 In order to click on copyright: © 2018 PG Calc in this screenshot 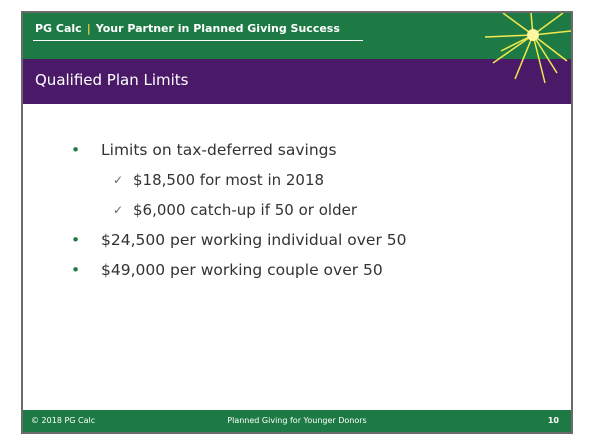, I will do `click(63, 420)`.